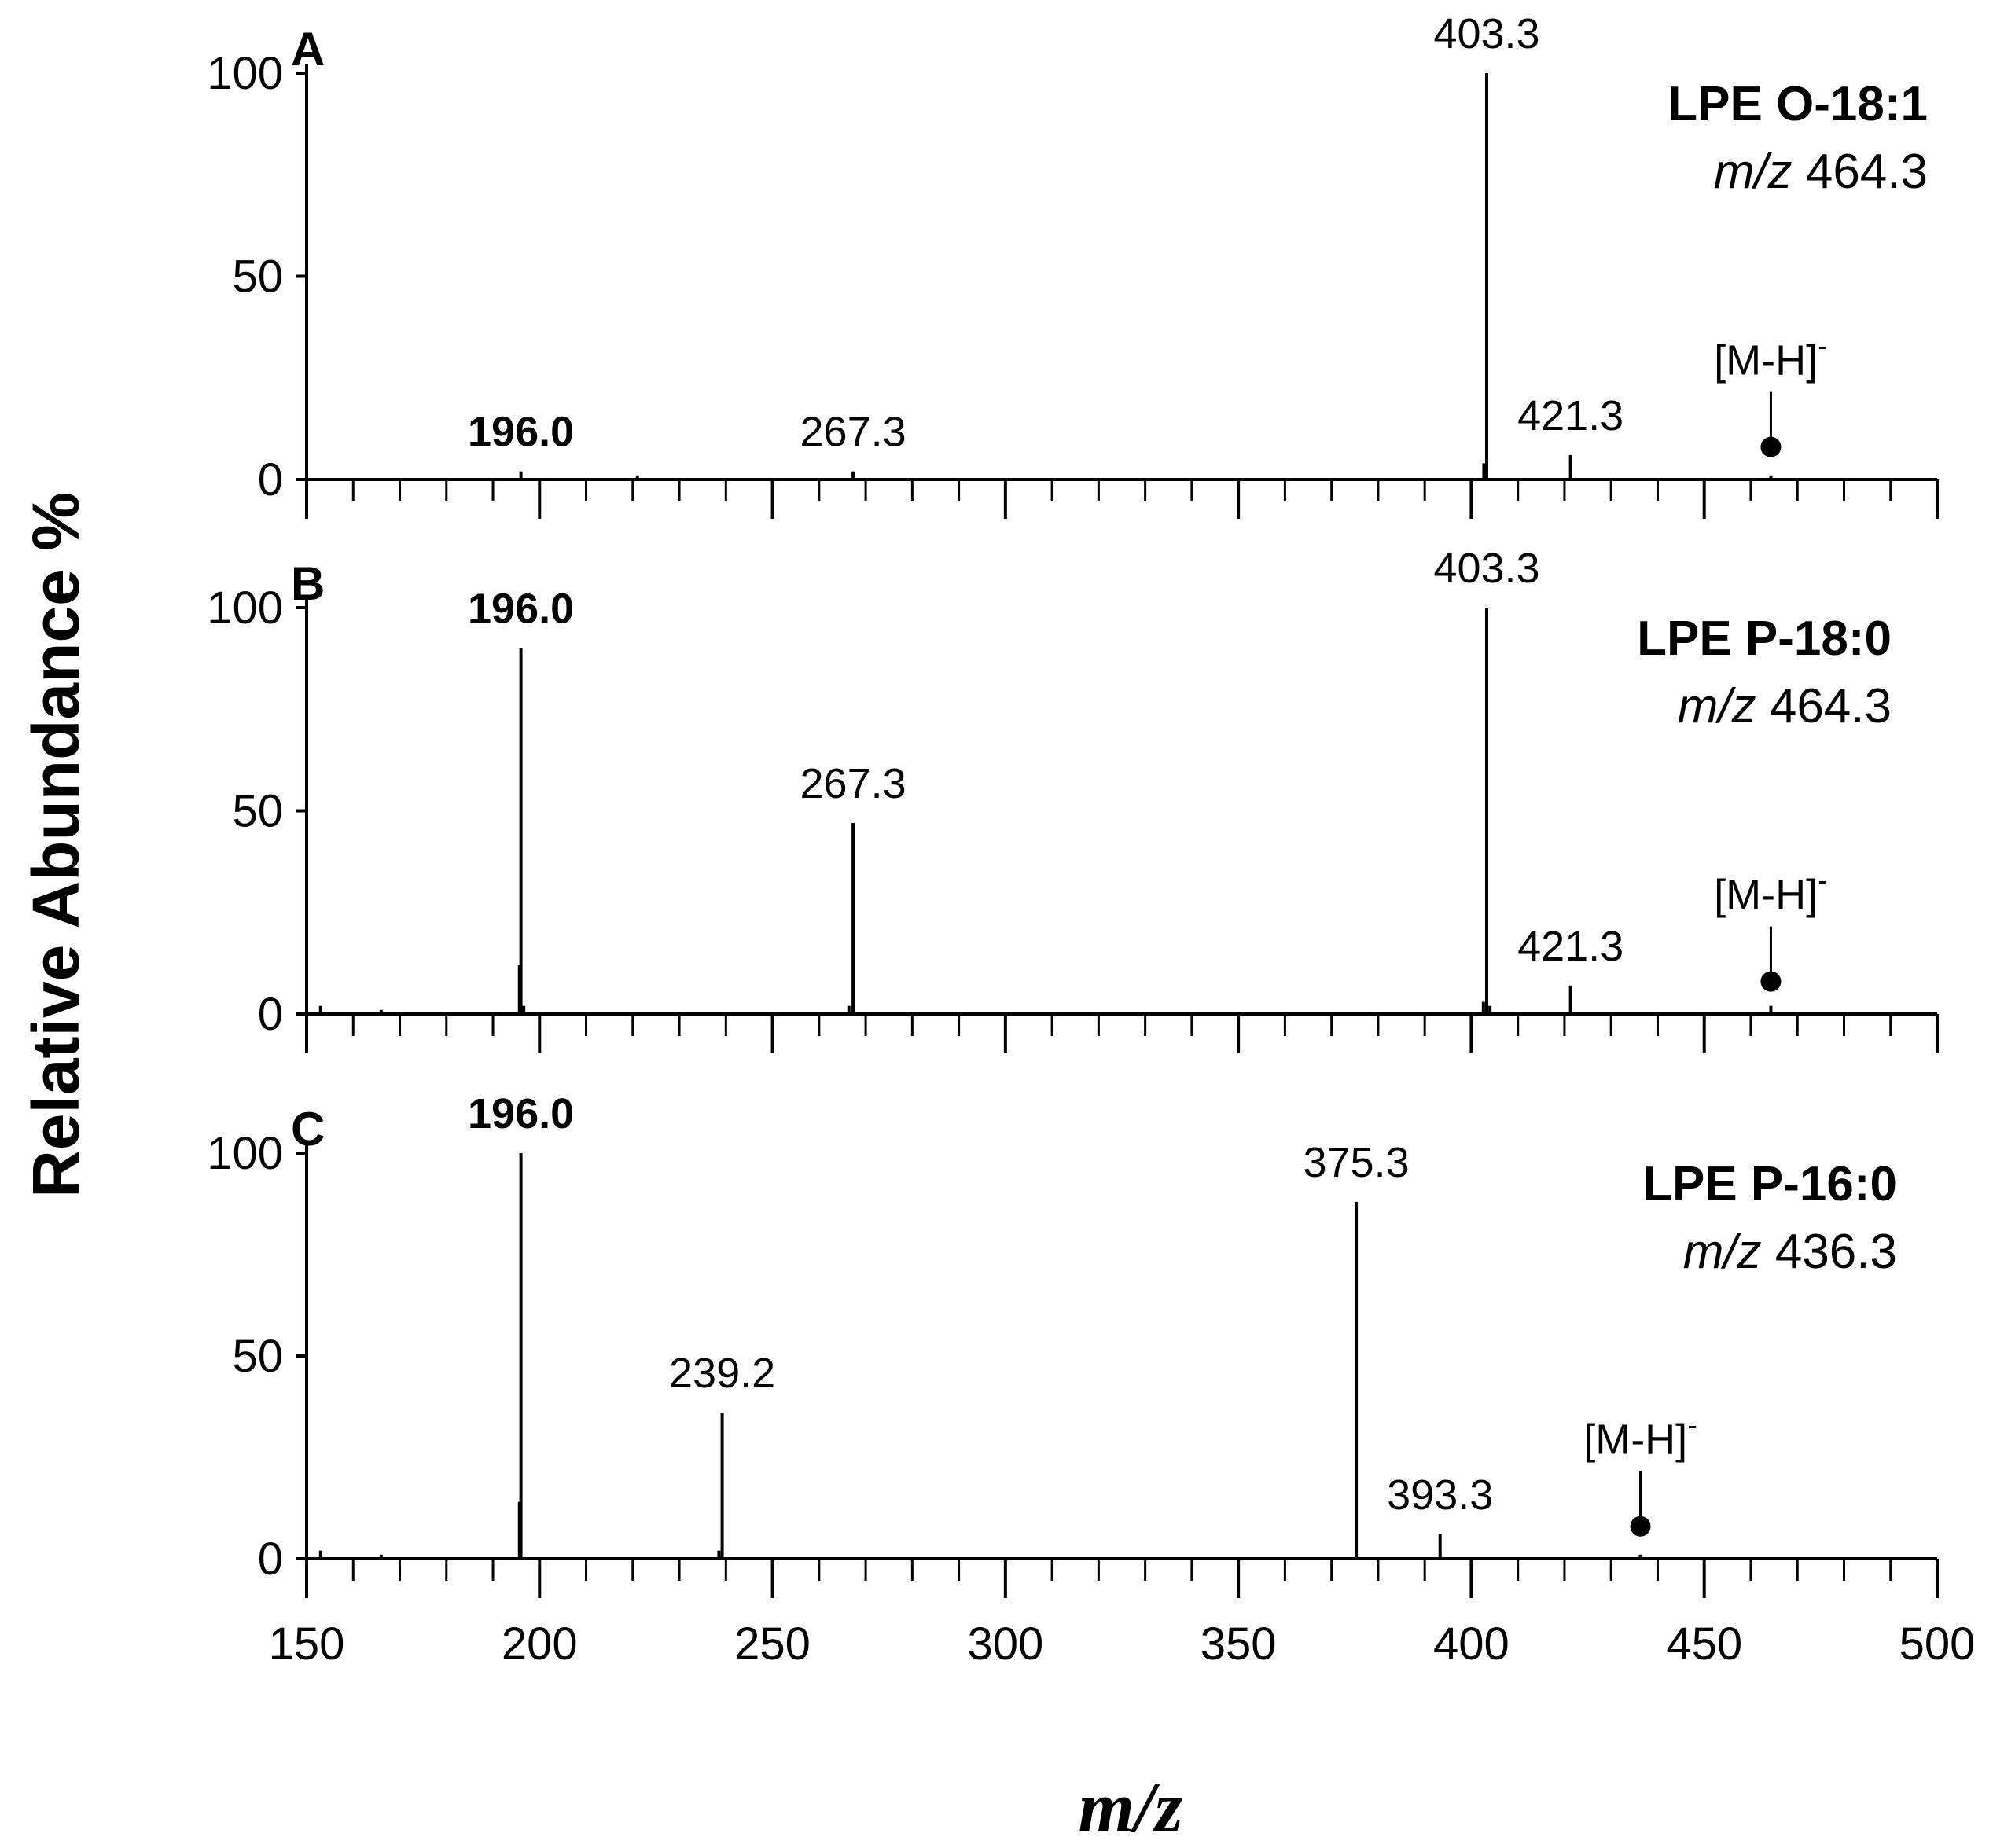 This screenshot has height=1848, width=1993. I want to click on spectrum-title: LPE P-18:0, so click(1764, 639).